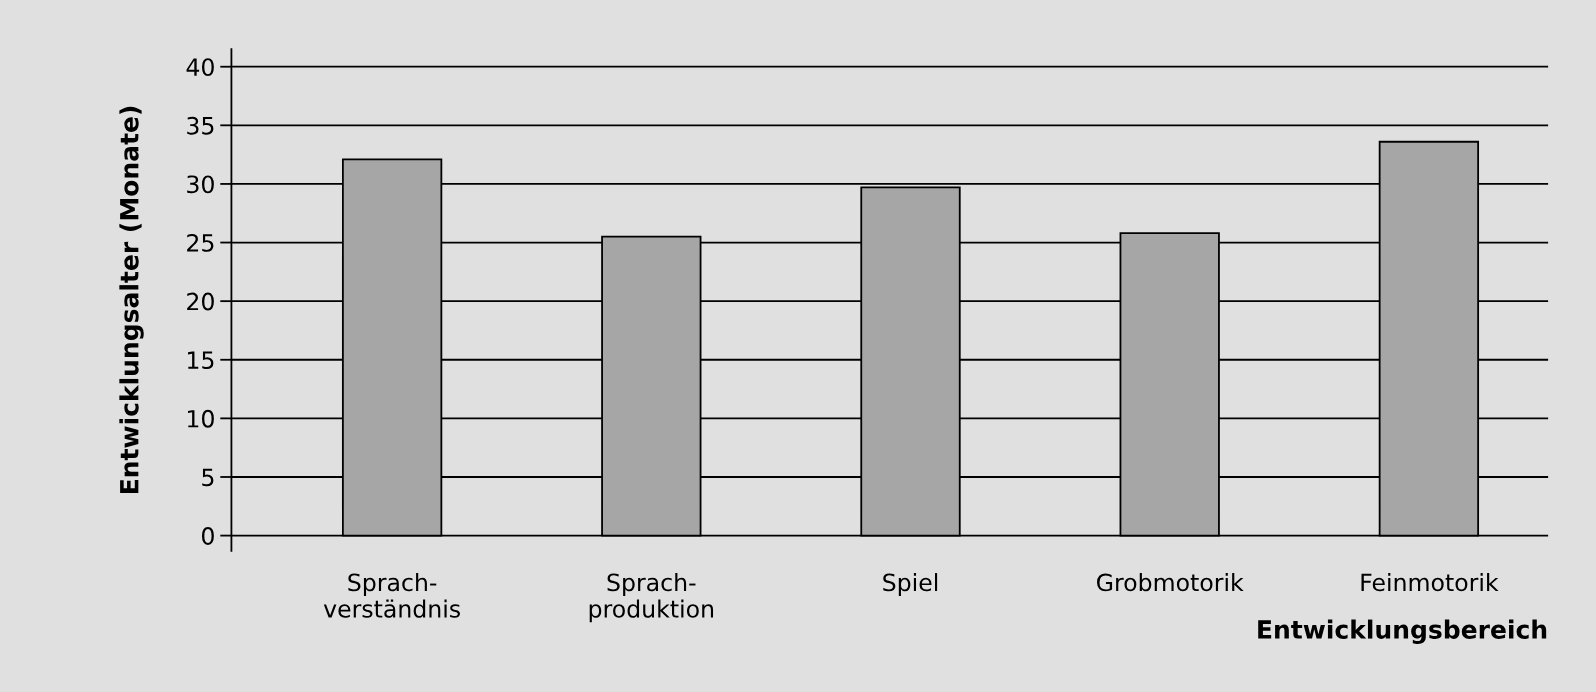  What do you see at coordinates (207, 536) in the screenshot?
I see `y-tick-label: 0` at bounding box center [207, 536].